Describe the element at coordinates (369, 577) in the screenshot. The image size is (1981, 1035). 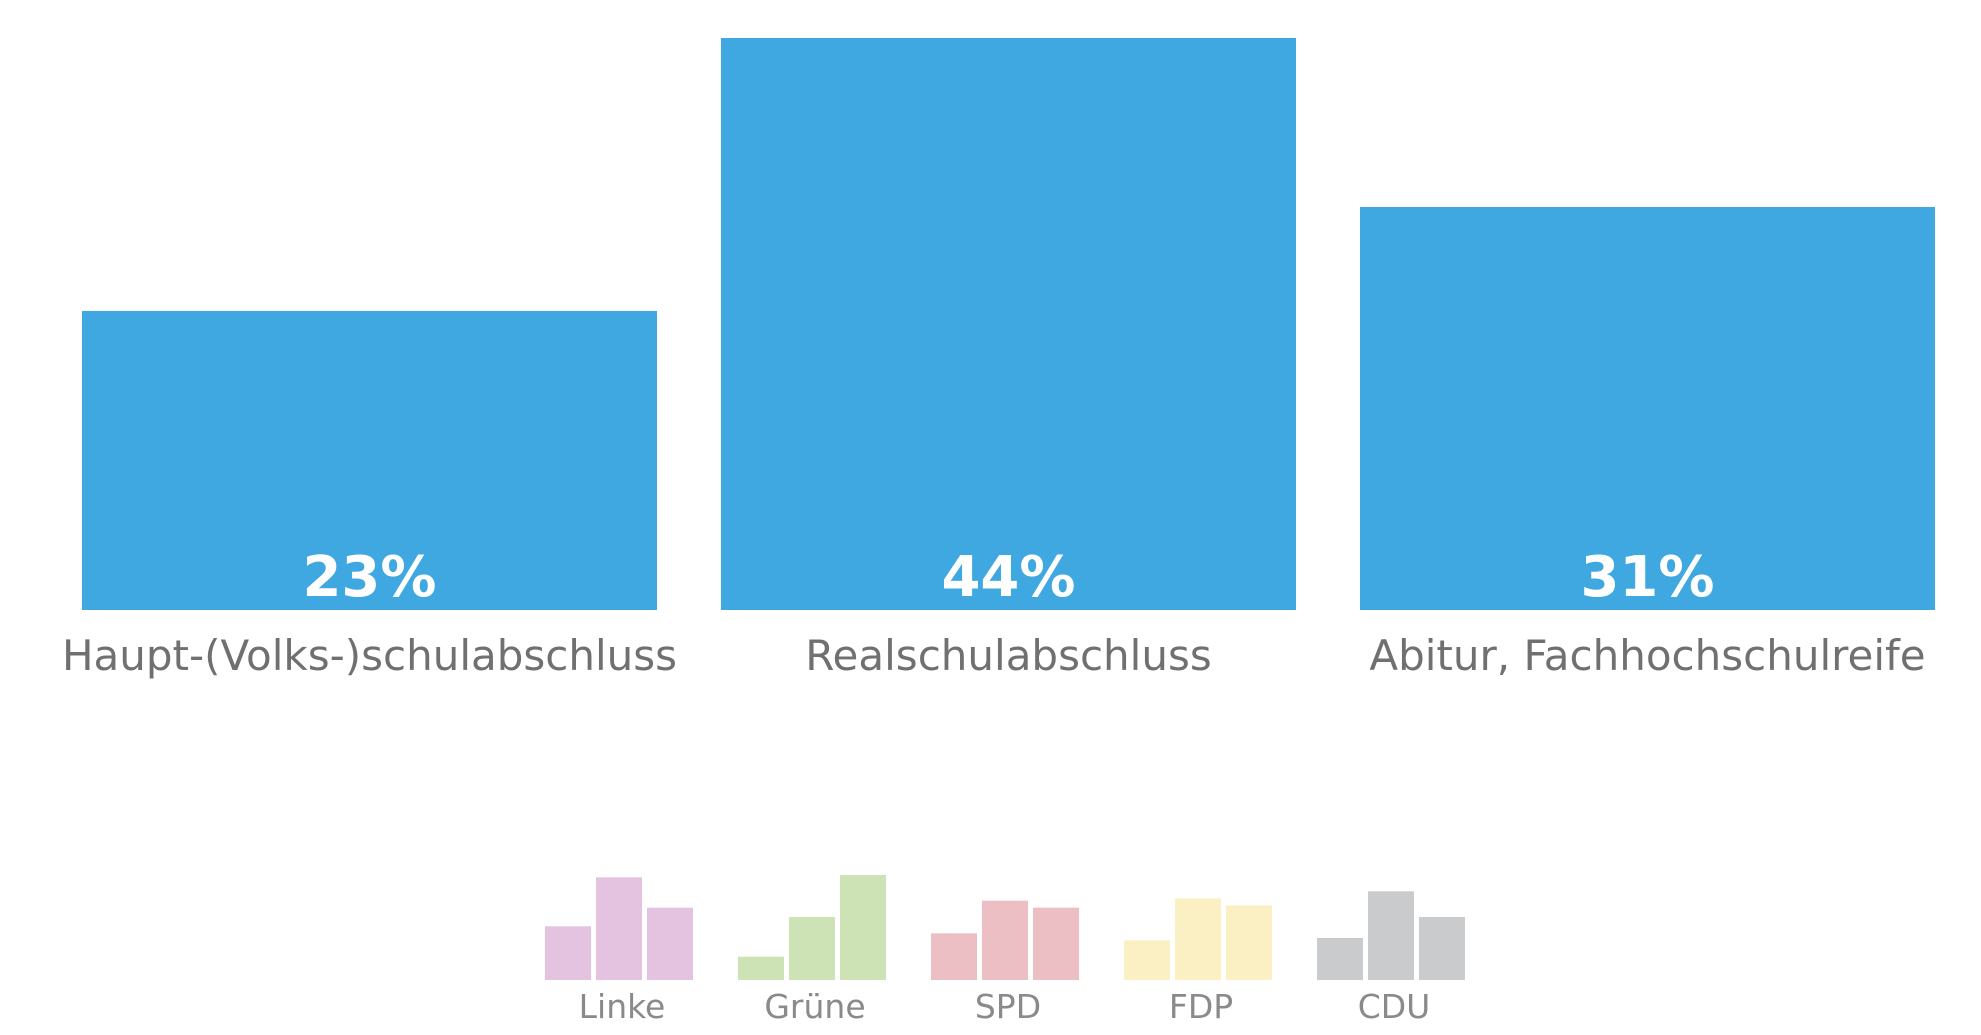
I see `bar-value-label: 23%` at that location.